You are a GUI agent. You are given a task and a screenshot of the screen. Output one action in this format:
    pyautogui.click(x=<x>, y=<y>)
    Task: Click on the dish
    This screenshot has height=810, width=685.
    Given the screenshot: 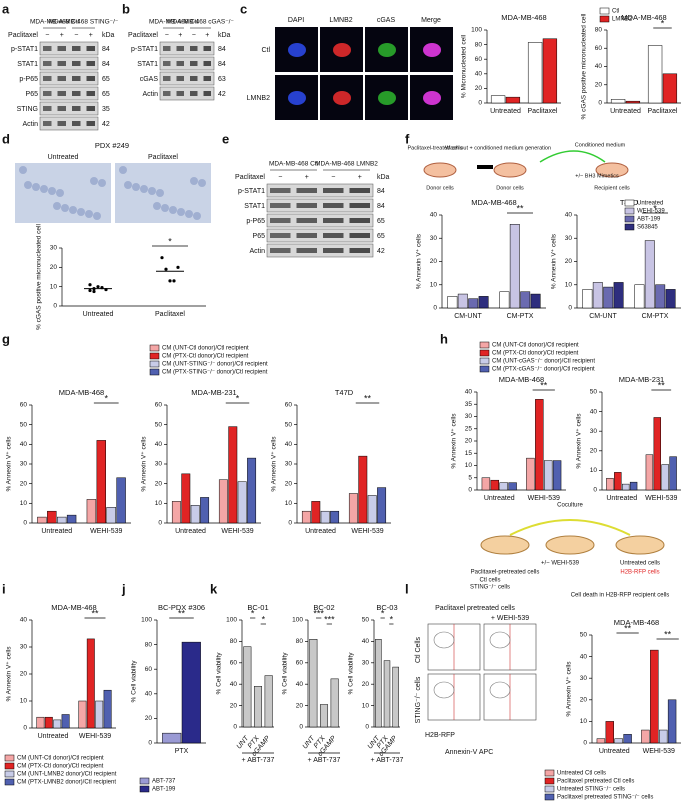 What is the action you would take?
    pyautogui.click(x=640, y=545)
    